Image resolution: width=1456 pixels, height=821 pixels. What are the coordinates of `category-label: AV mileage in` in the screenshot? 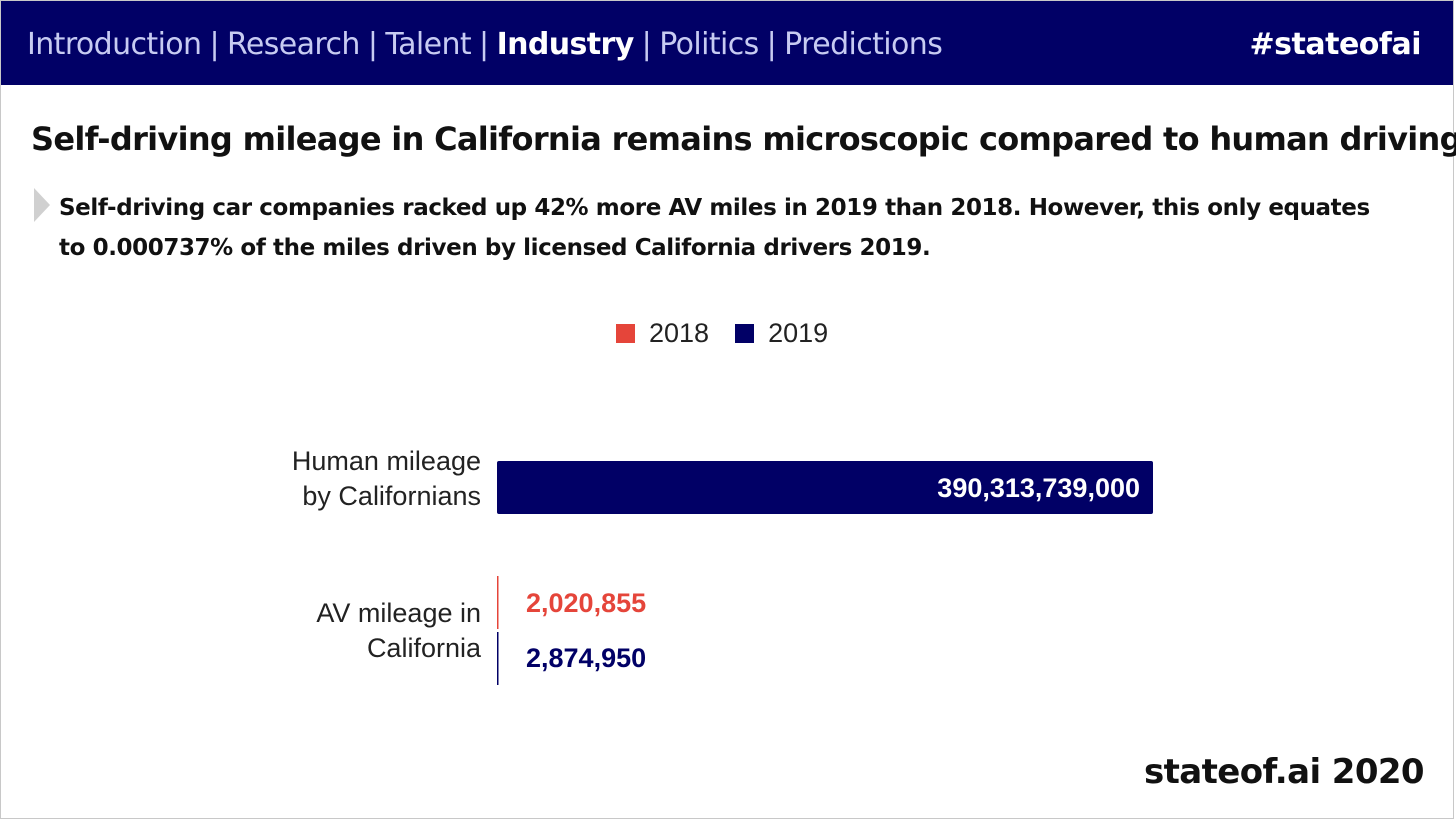 It's located at (398, 613).